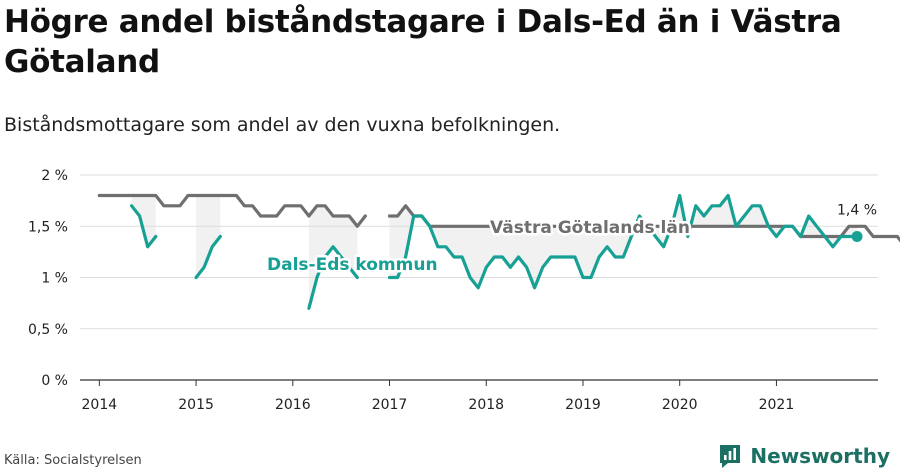  What do you see at coordinates (196, 405) in the screenshot?
I see `x-tick-label: 2015` at bounding box center [196, 405].